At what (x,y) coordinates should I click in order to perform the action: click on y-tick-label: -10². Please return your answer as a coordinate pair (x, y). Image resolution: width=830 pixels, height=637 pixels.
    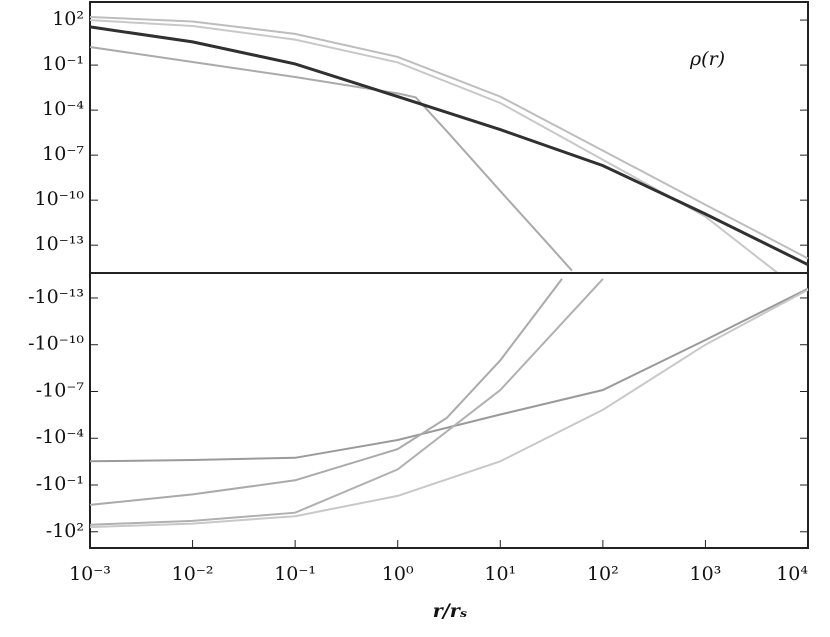
    Looking at the image, I should click on (65, 531).